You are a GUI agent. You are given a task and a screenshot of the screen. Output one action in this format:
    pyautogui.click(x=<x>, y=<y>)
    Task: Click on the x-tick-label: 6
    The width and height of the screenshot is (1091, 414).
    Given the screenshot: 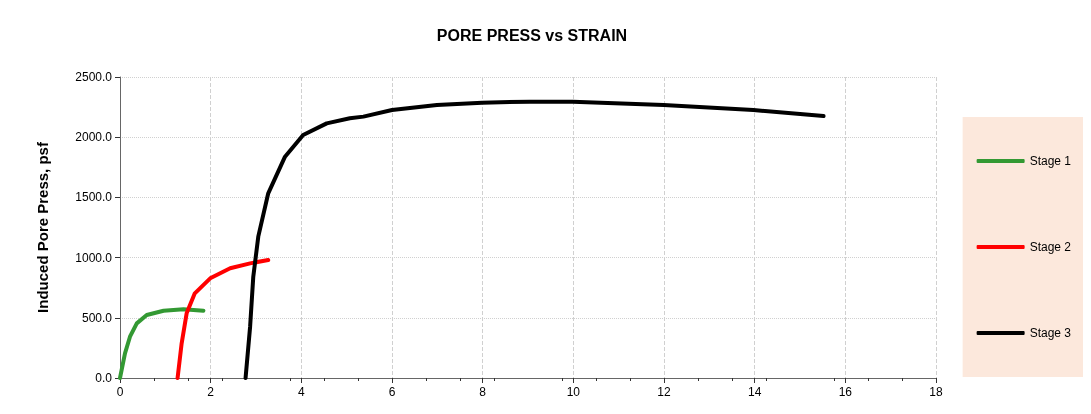 What is the action you would take?
    pyautogui.click(x=392, y=392)
    